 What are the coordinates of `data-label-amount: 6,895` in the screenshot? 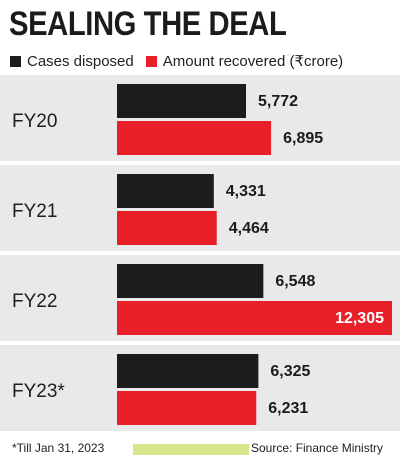 It's located at (303, 138).